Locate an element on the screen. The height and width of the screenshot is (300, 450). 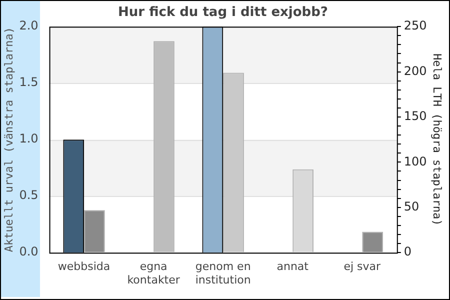
y2-tick-label: 250 is located at coordinates (415, 25).